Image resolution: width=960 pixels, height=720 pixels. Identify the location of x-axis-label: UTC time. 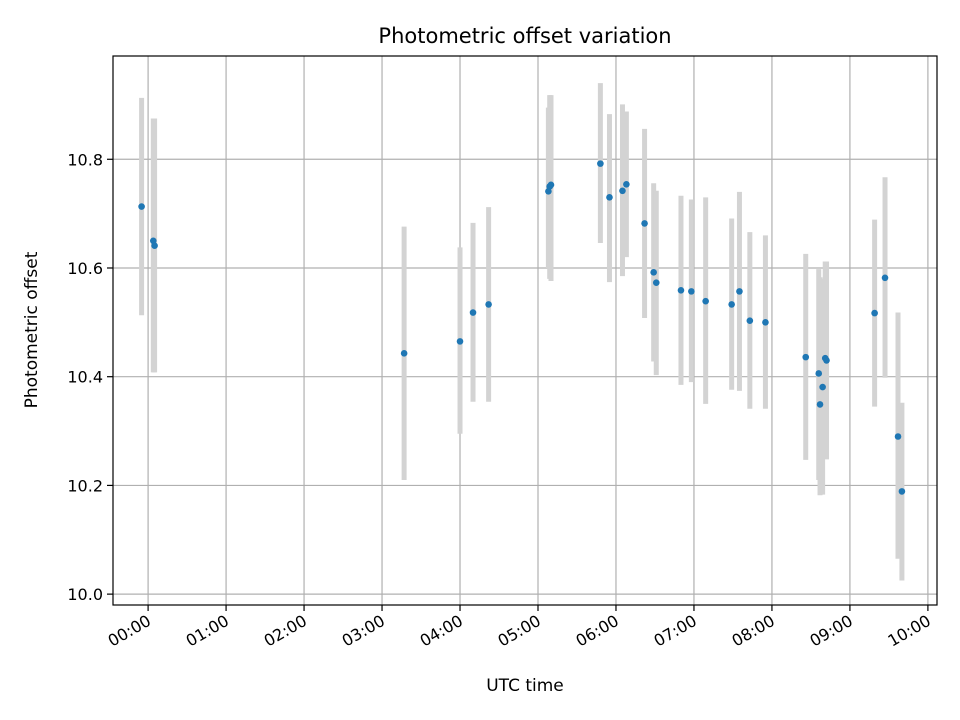
(525, 686).